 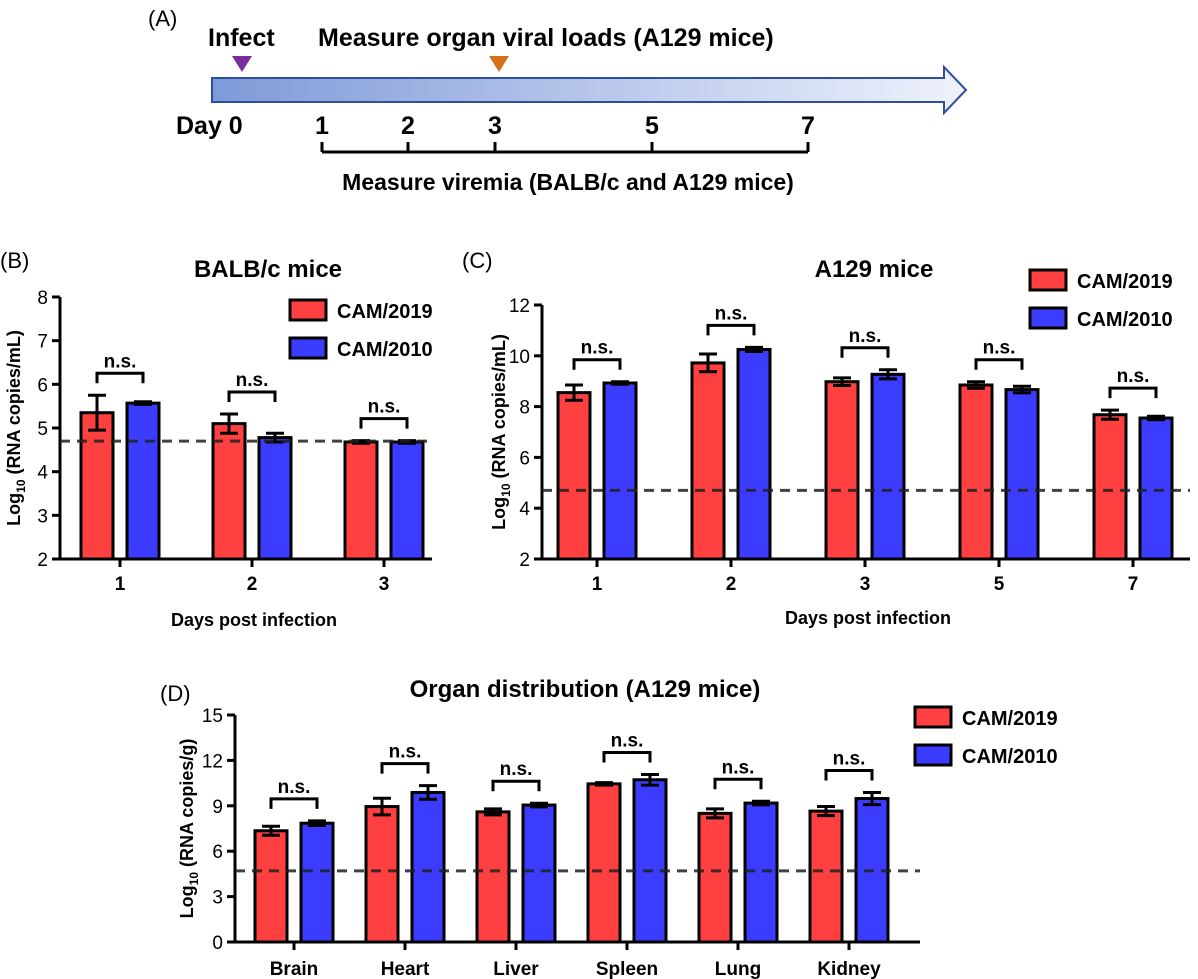 I want to click on y-tick-label: 7, so click(x=42, y=342).